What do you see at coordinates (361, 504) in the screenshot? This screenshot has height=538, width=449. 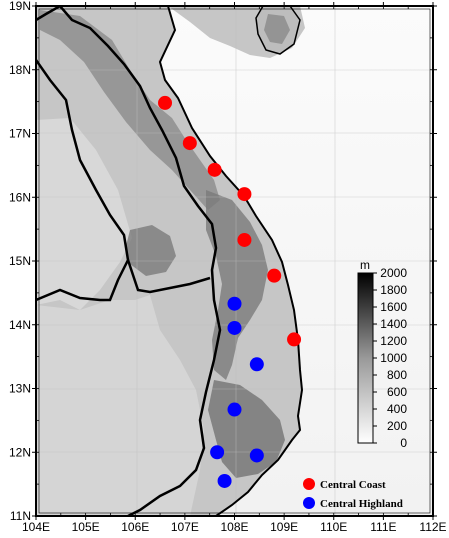 I see `legend-label-central-highland: Central Highland` at bounding box center [361, 504].